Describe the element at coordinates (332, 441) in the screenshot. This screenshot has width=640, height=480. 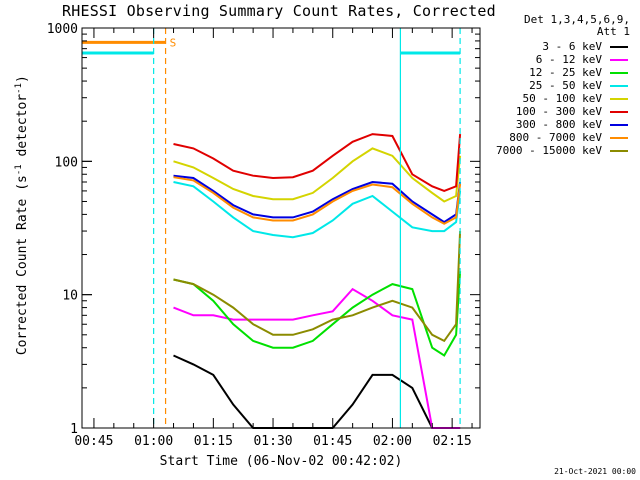
I see `x-tick-label-4: 01:45` at that location.